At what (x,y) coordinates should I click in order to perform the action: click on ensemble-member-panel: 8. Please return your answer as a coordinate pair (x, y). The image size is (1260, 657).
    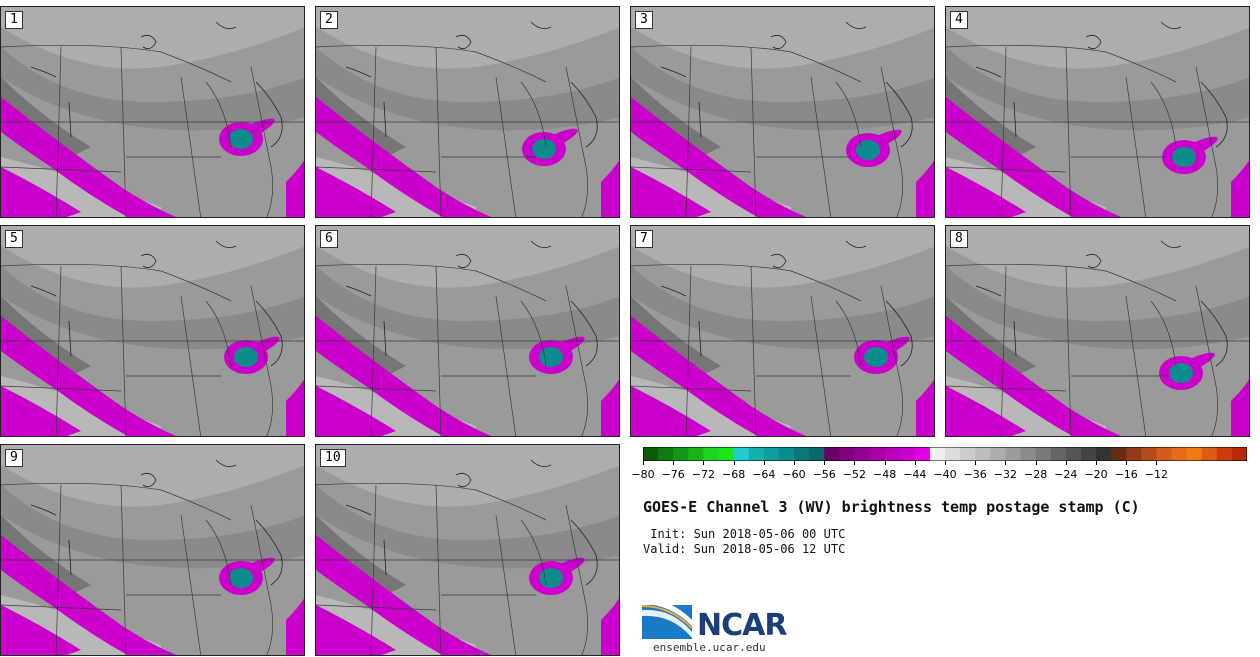
    Looking at the image, I should click on (1097, 331).